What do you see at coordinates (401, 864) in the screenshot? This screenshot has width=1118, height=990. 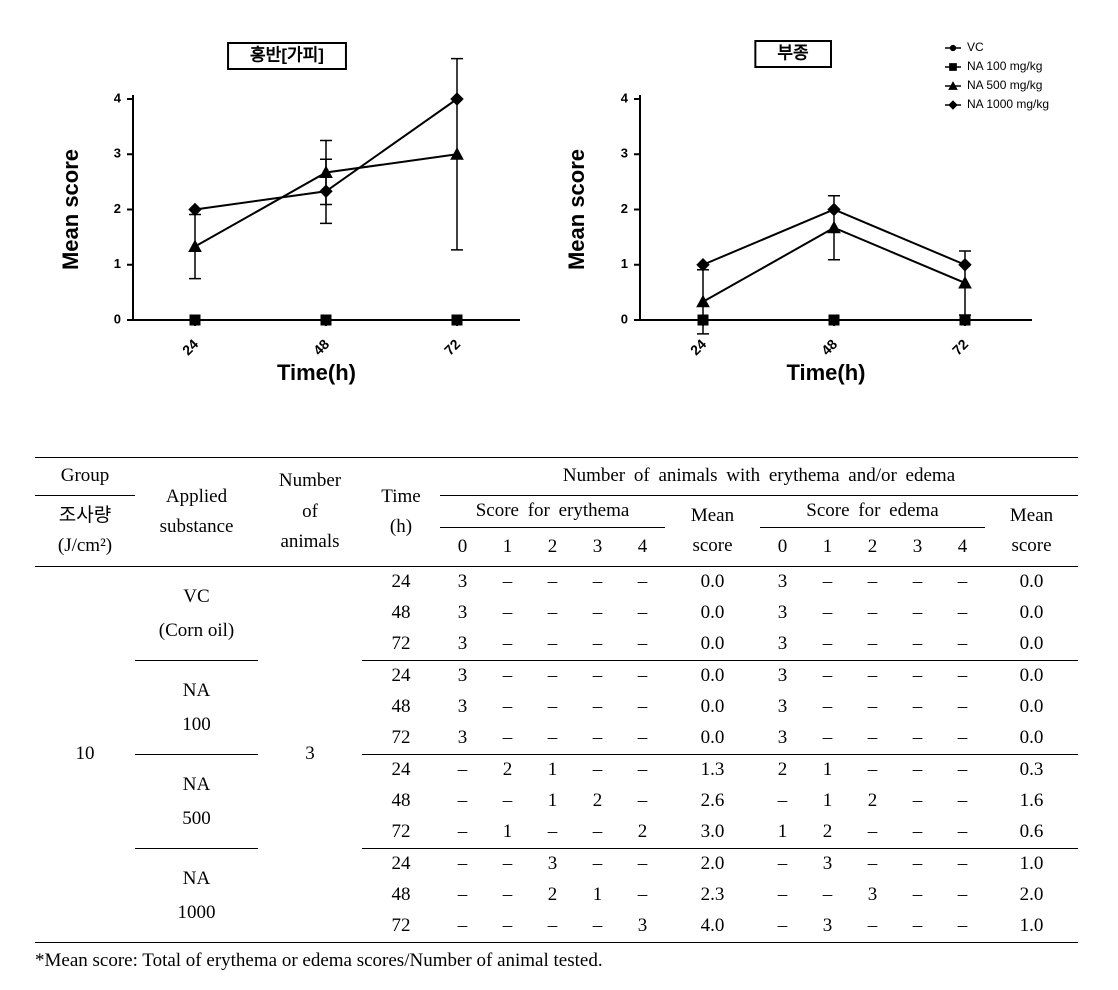 I see `cell-text: 24` at bounding box center [401, 864].